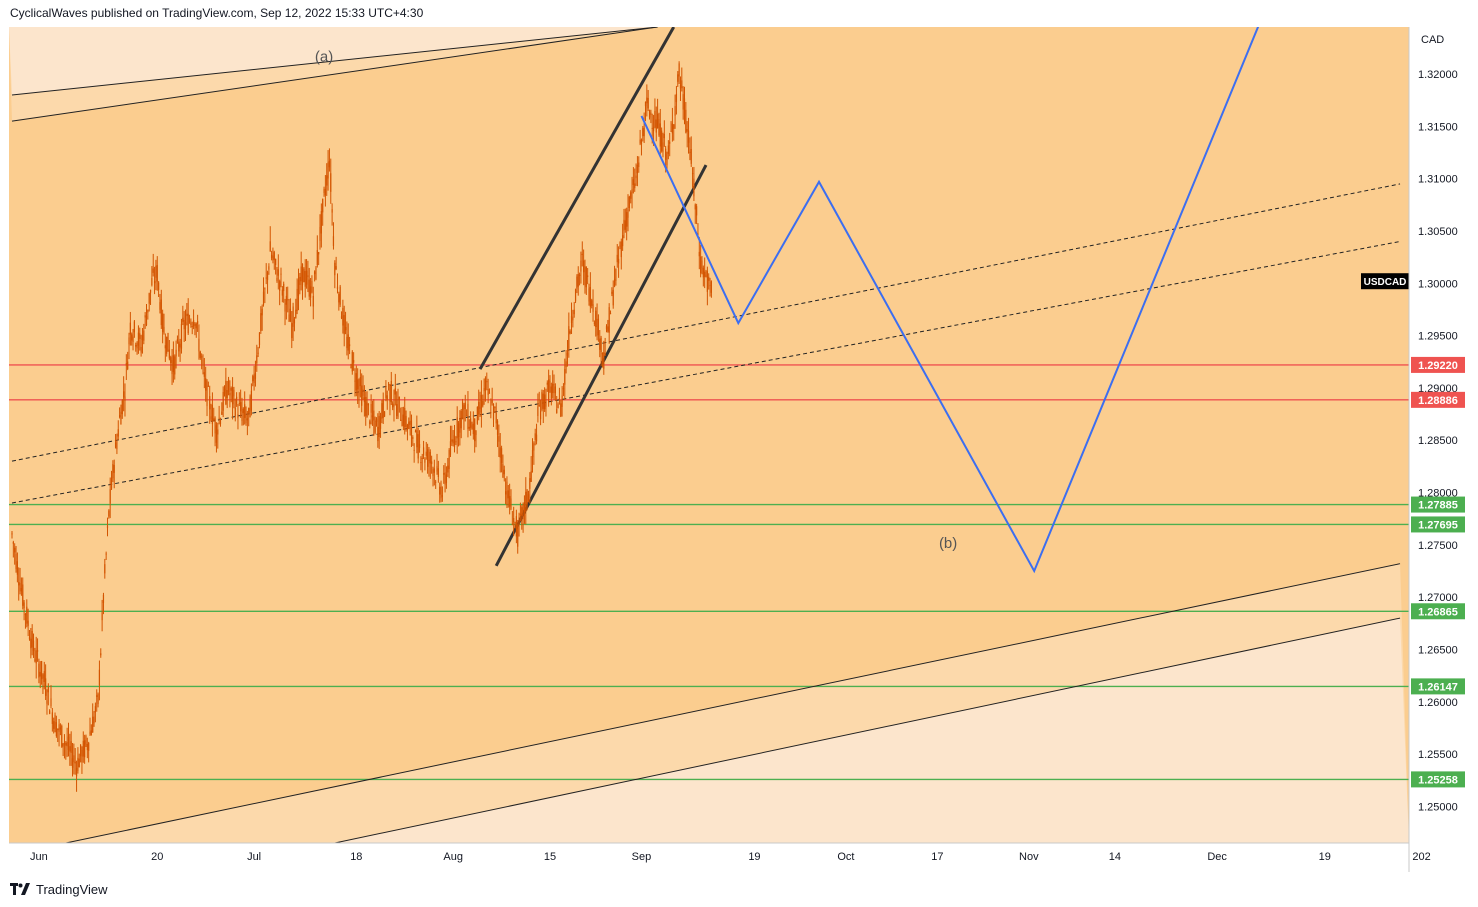 Image resolution: width=1478 pixels, height=907 pixels. I want to click on time-tick-label: 18, so click(356, 857).